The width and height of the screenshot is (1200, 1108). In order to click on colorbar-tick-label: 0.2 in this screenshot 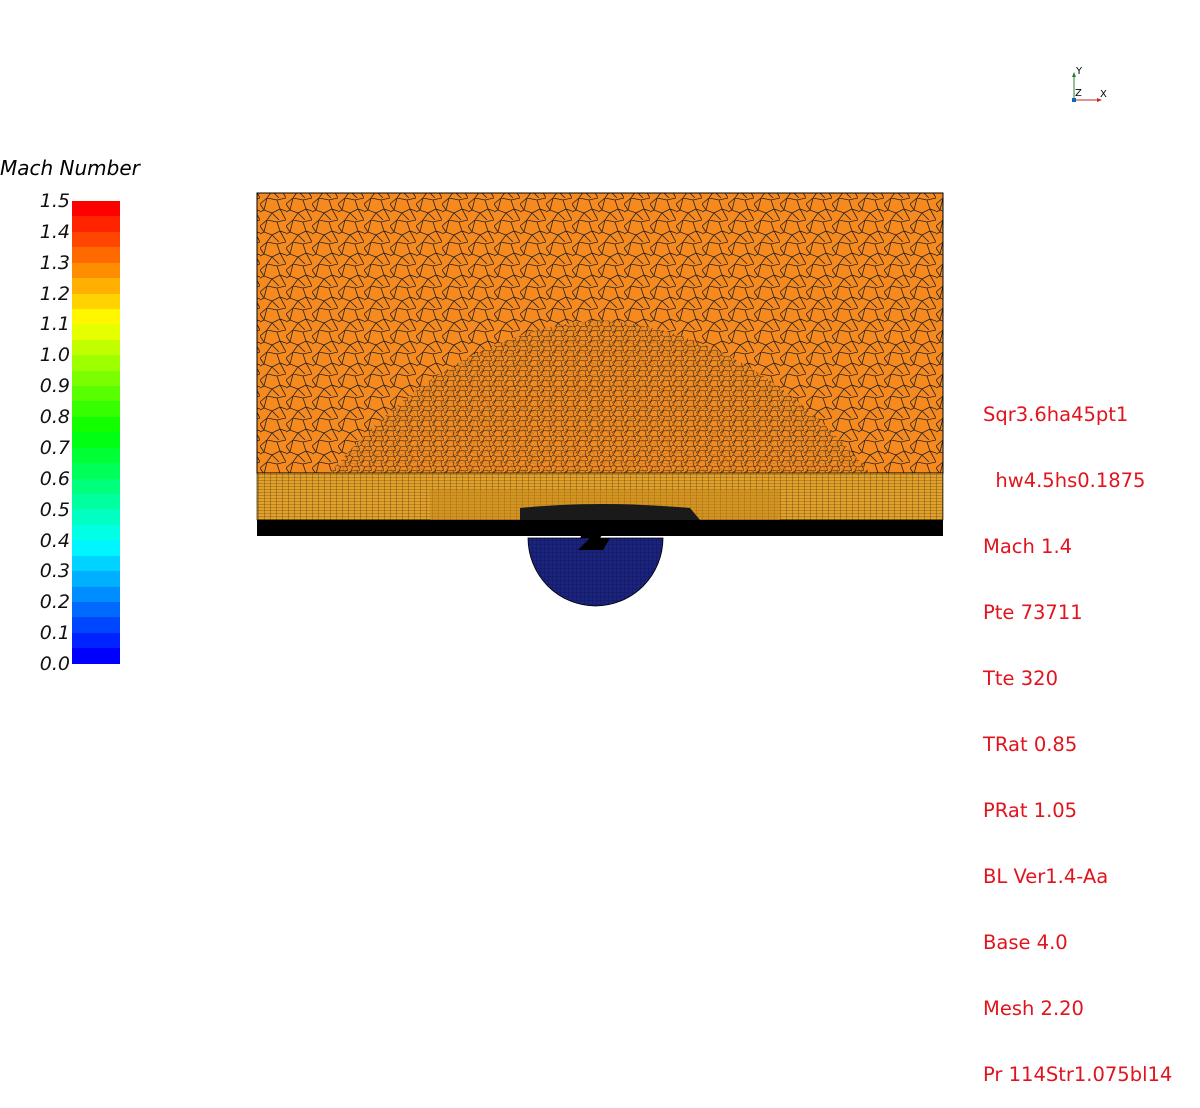, I will do `click(54, 602)`.